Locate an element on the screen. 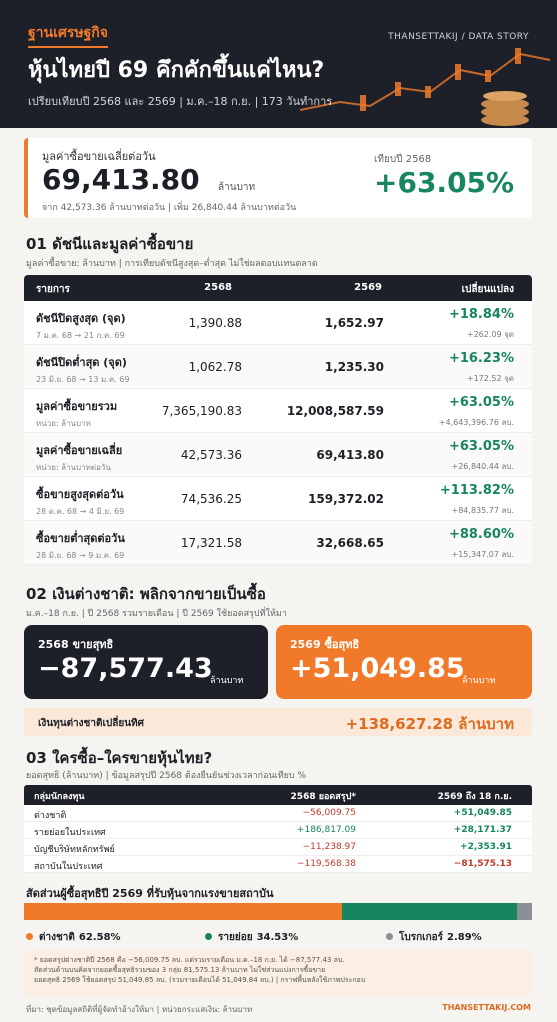 The image size is (557, 1022). change-abs: +172.52 จุด is located at coordinates (490, 378).